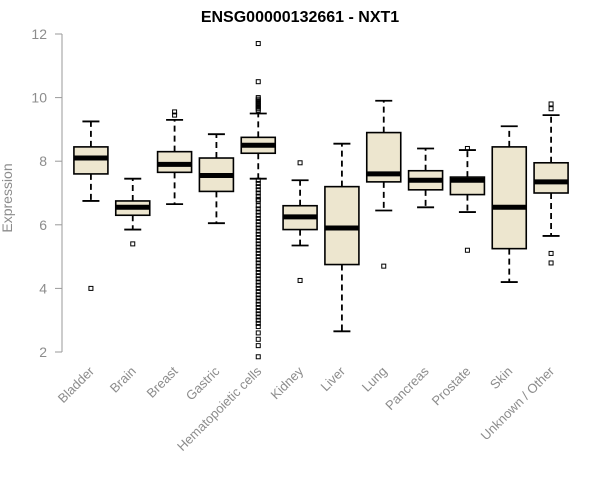 Image resolution: width=600 pixels, height=500 pixels. I want to click on x-tick-label: Brain, so click(123, 380).